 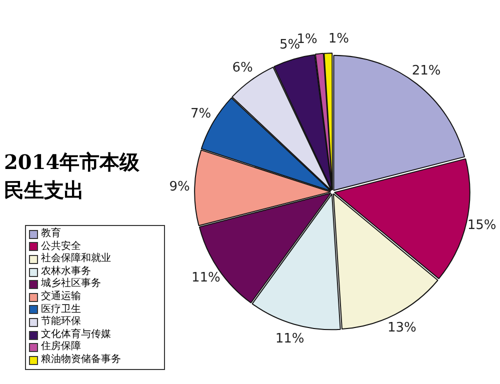 I want to click on data-label: 21%, so click(x=426, y=70).